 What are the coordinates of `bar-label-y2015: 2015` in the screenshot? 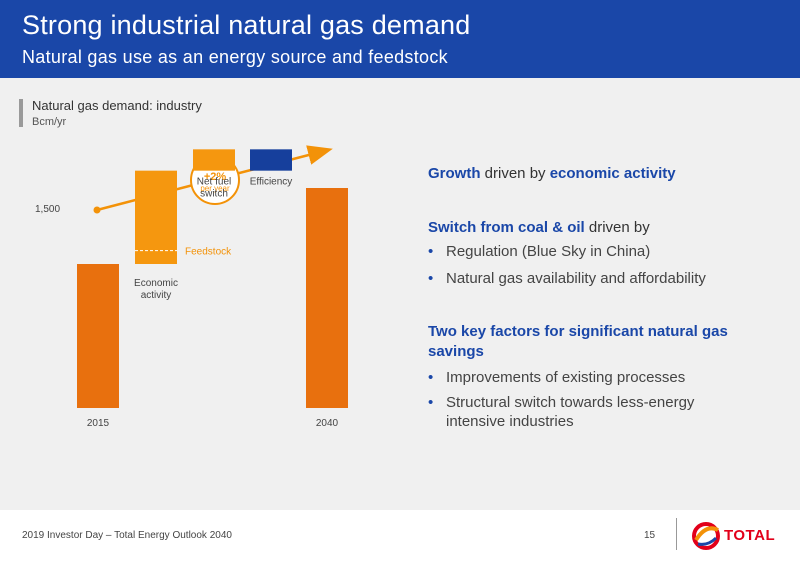 It's located at (98, 423).